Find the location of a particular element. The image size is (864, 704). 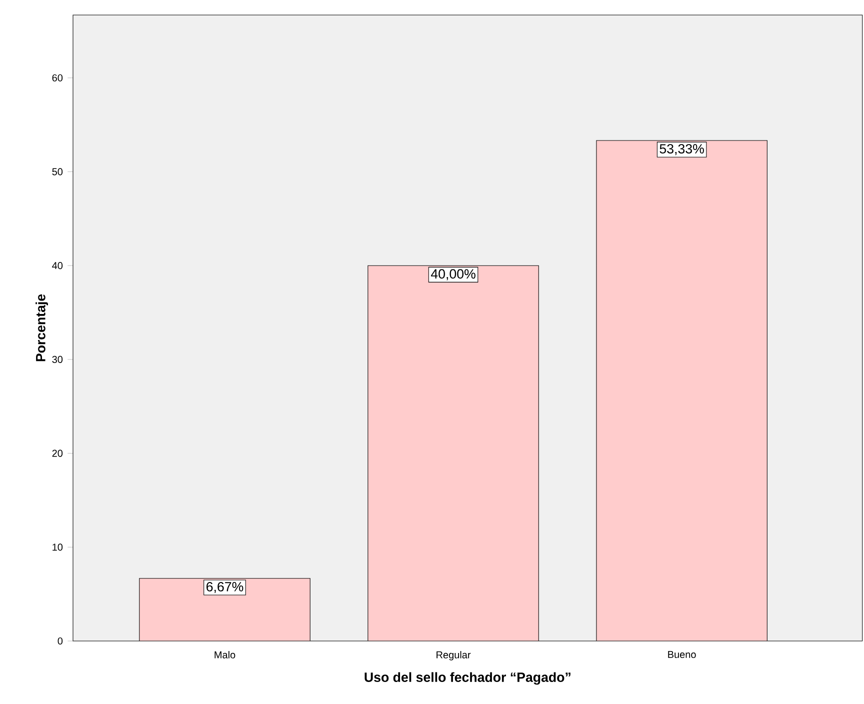

data-label: 53,33% is located at coordinates (682, 150).